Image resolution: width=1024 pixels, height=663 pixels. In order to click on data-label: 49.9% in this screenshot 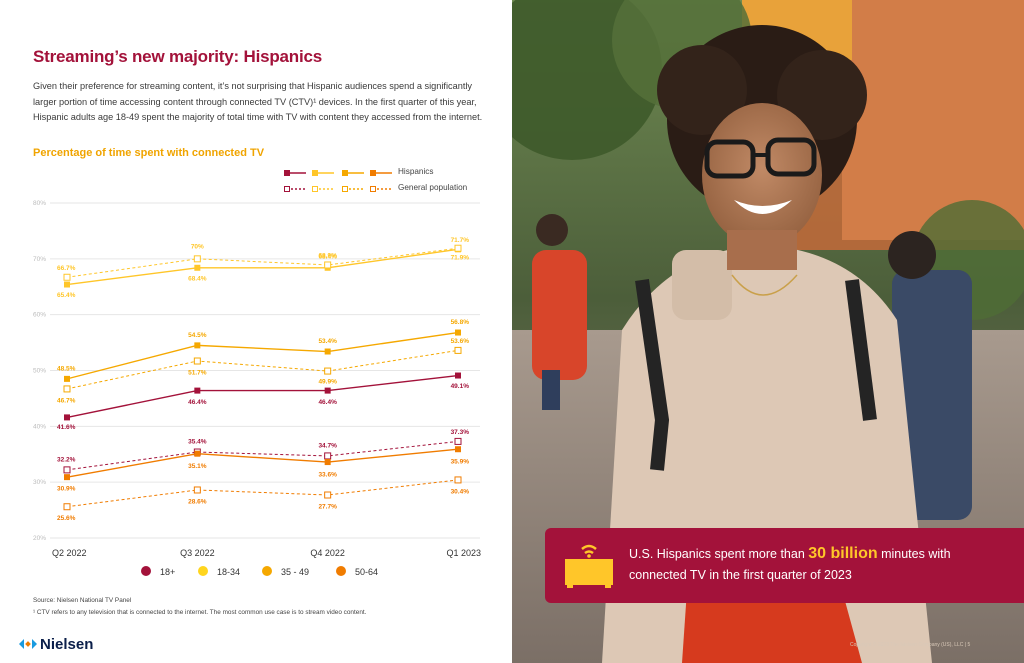, I will do `click(327, 382)`.